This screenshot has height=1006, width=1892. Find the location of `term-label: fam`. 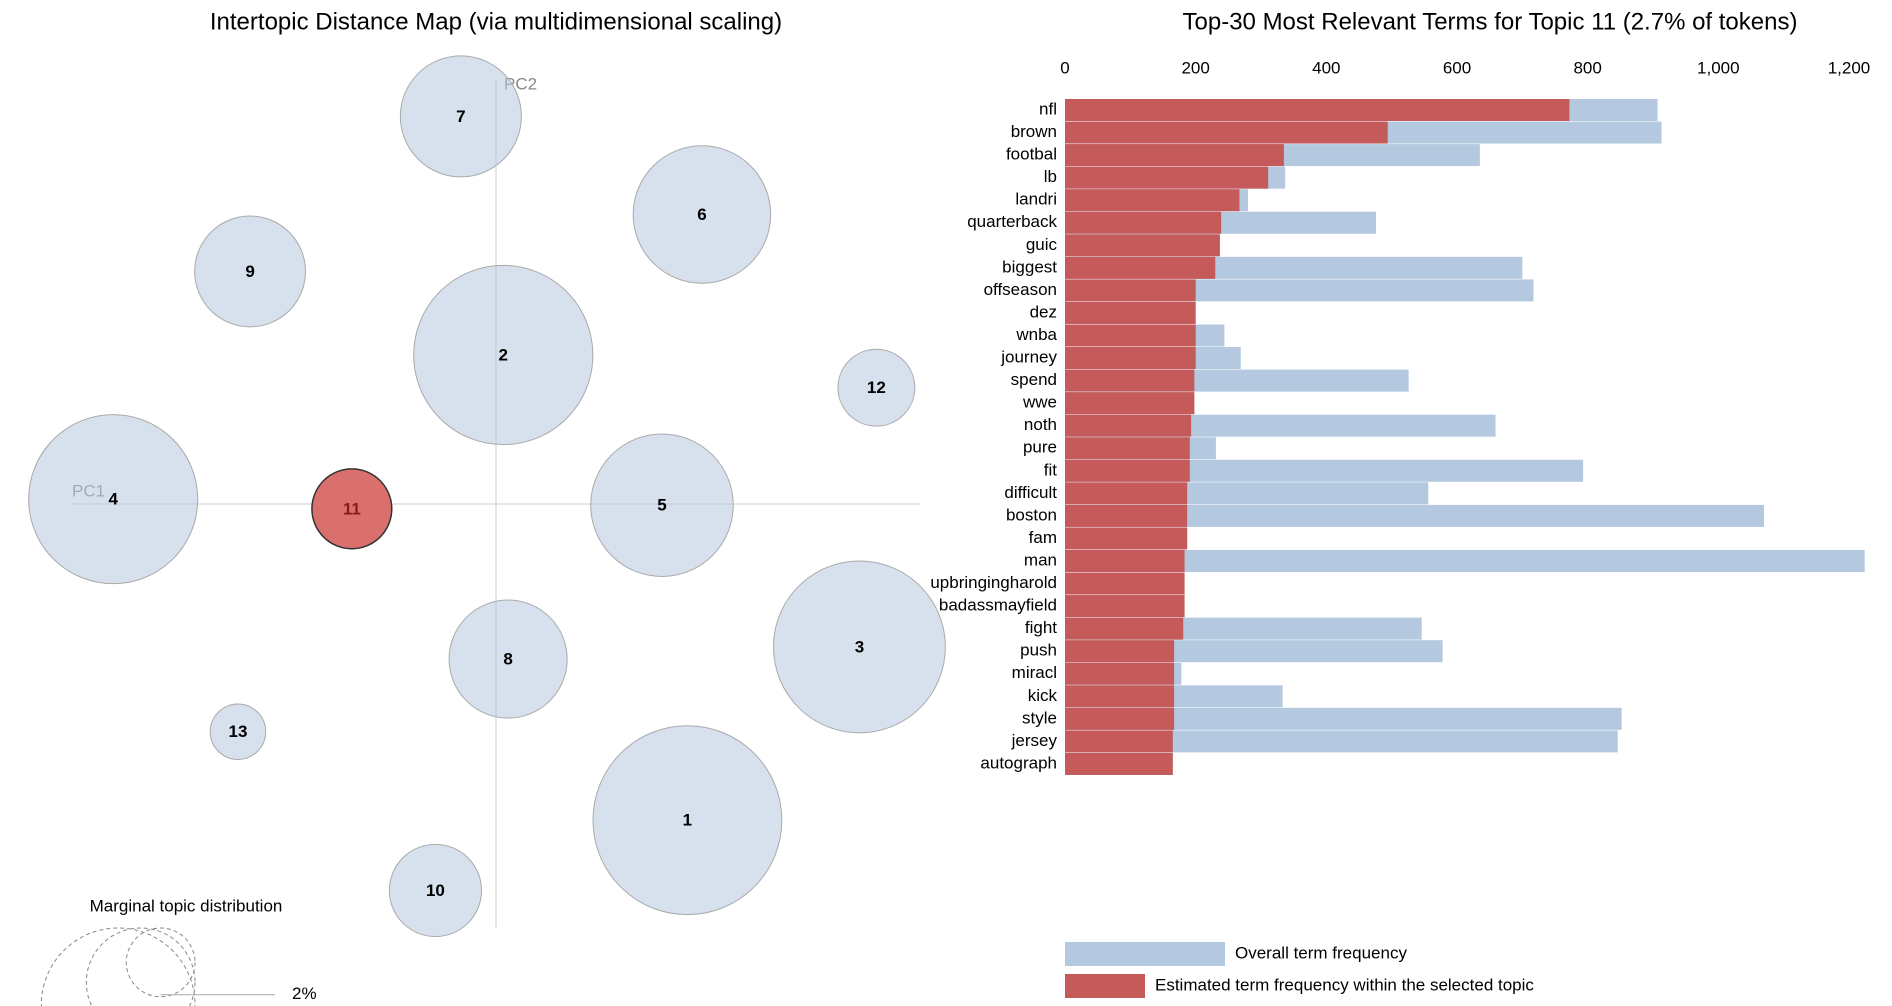

term-label: fam is located at coordinates (1043, 537).